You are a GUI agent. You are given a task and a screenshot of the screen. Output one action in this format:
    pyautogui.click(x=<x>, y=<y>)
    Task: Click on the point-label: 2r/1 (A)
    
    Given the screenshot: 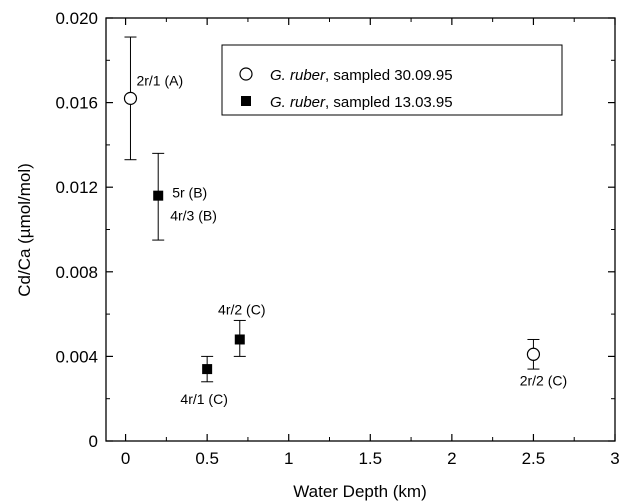 What is the action you would take?
    pyautogui.click(x=159, y=80)
    